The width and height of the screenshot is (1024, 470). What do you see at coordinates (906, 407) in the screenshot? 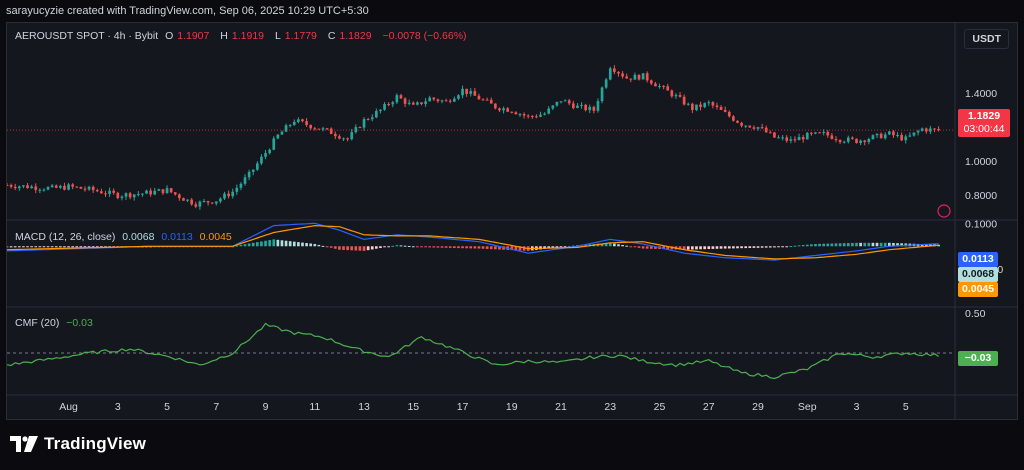
I see `time-tick-label: 5` at bounding box center [906, 407].